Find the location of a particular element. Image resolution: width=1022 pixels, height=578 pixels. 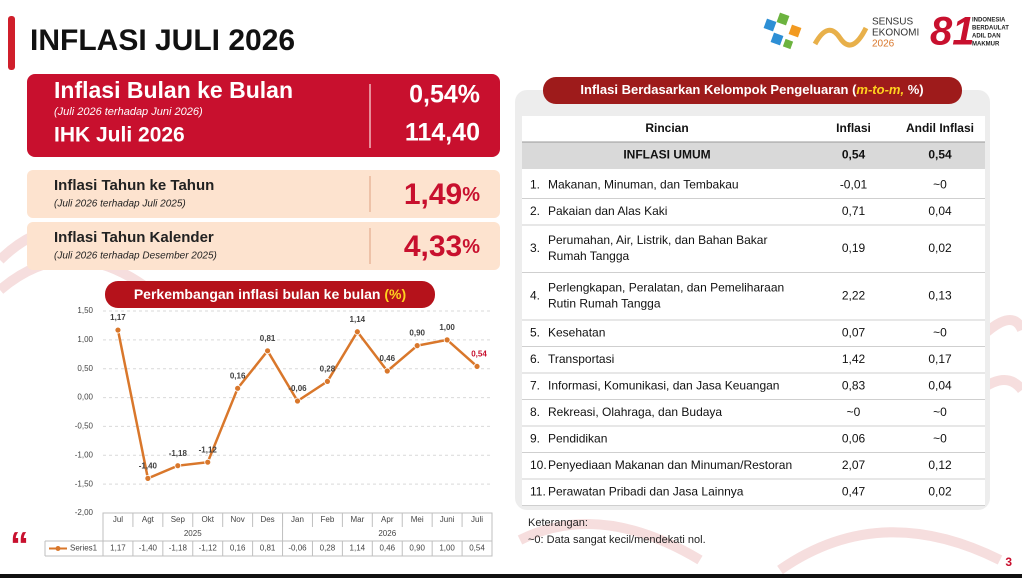

footer-bar is located at coordinates (511, 576).